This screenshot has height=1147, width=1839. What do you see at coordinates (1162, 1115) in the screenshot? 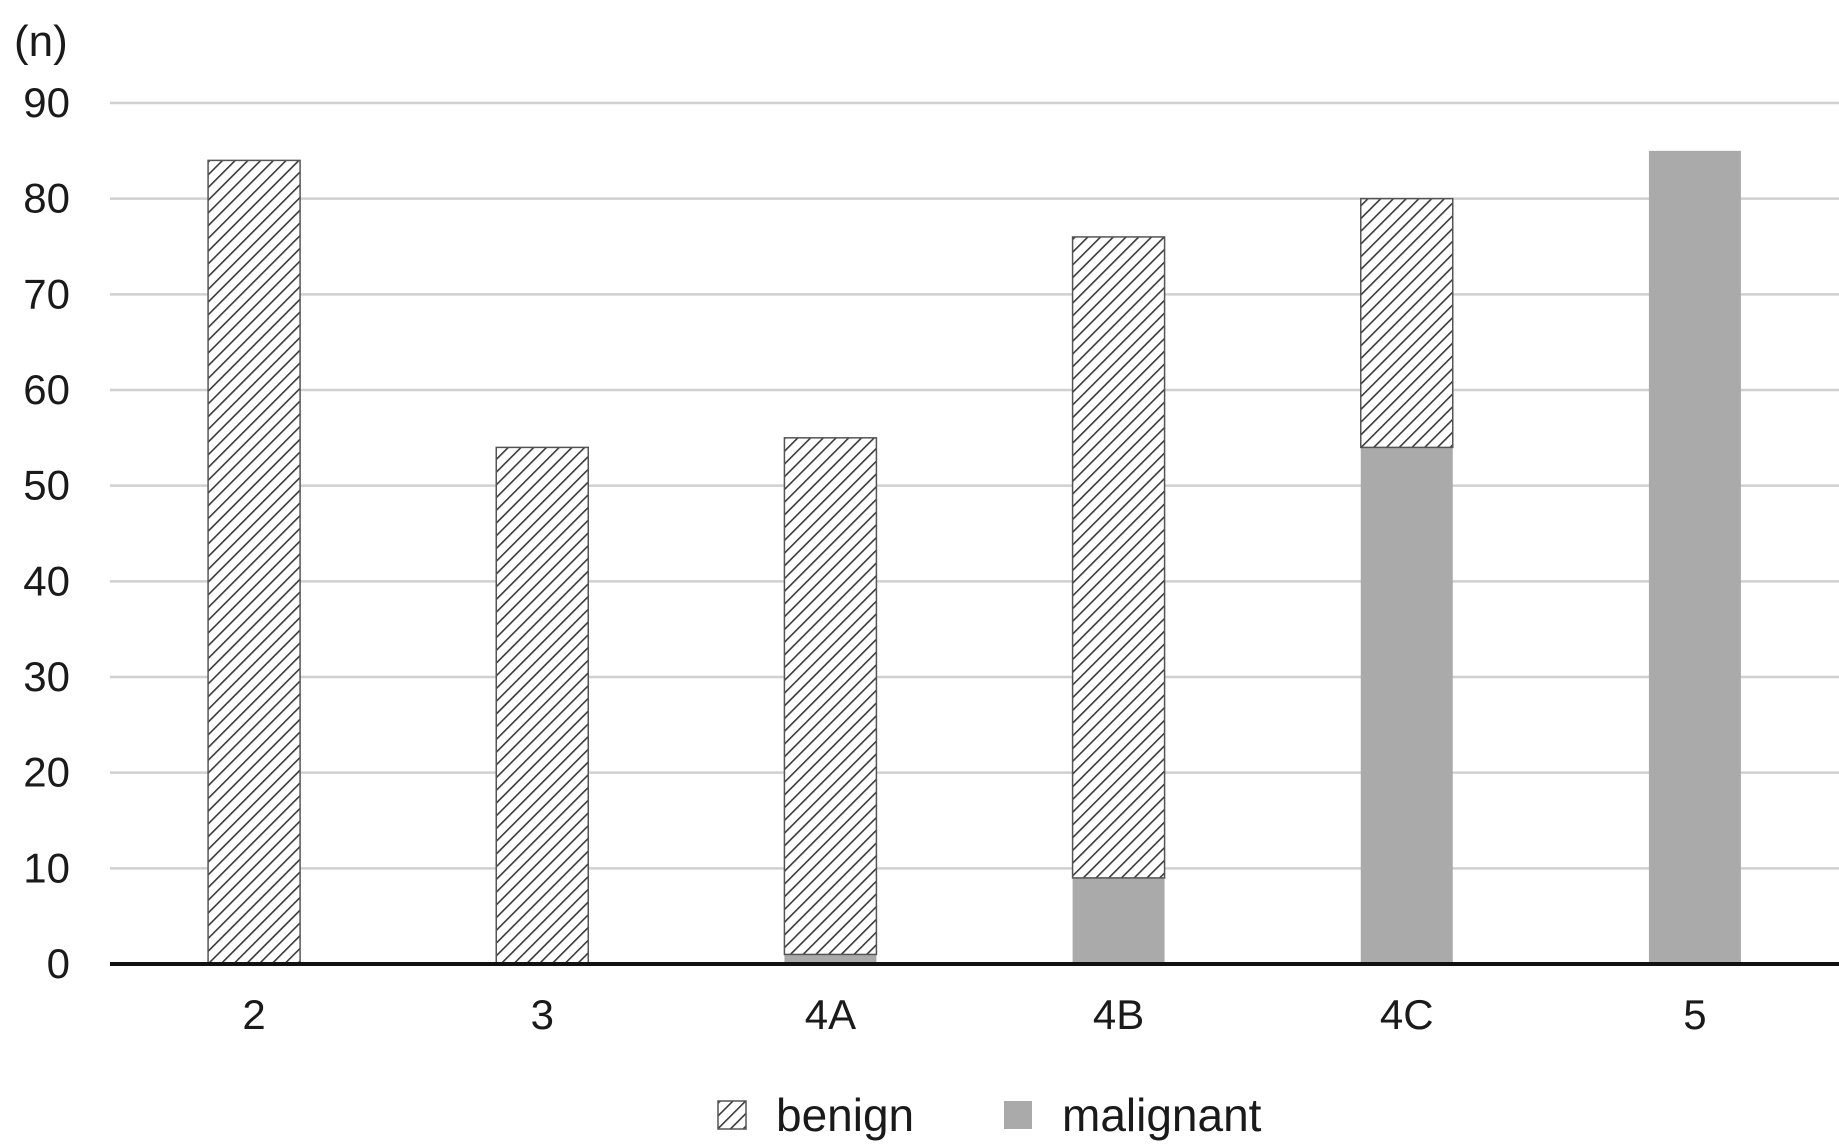
I see `legend-label-malignant: malignant` at bounding box center [1162, 1115].